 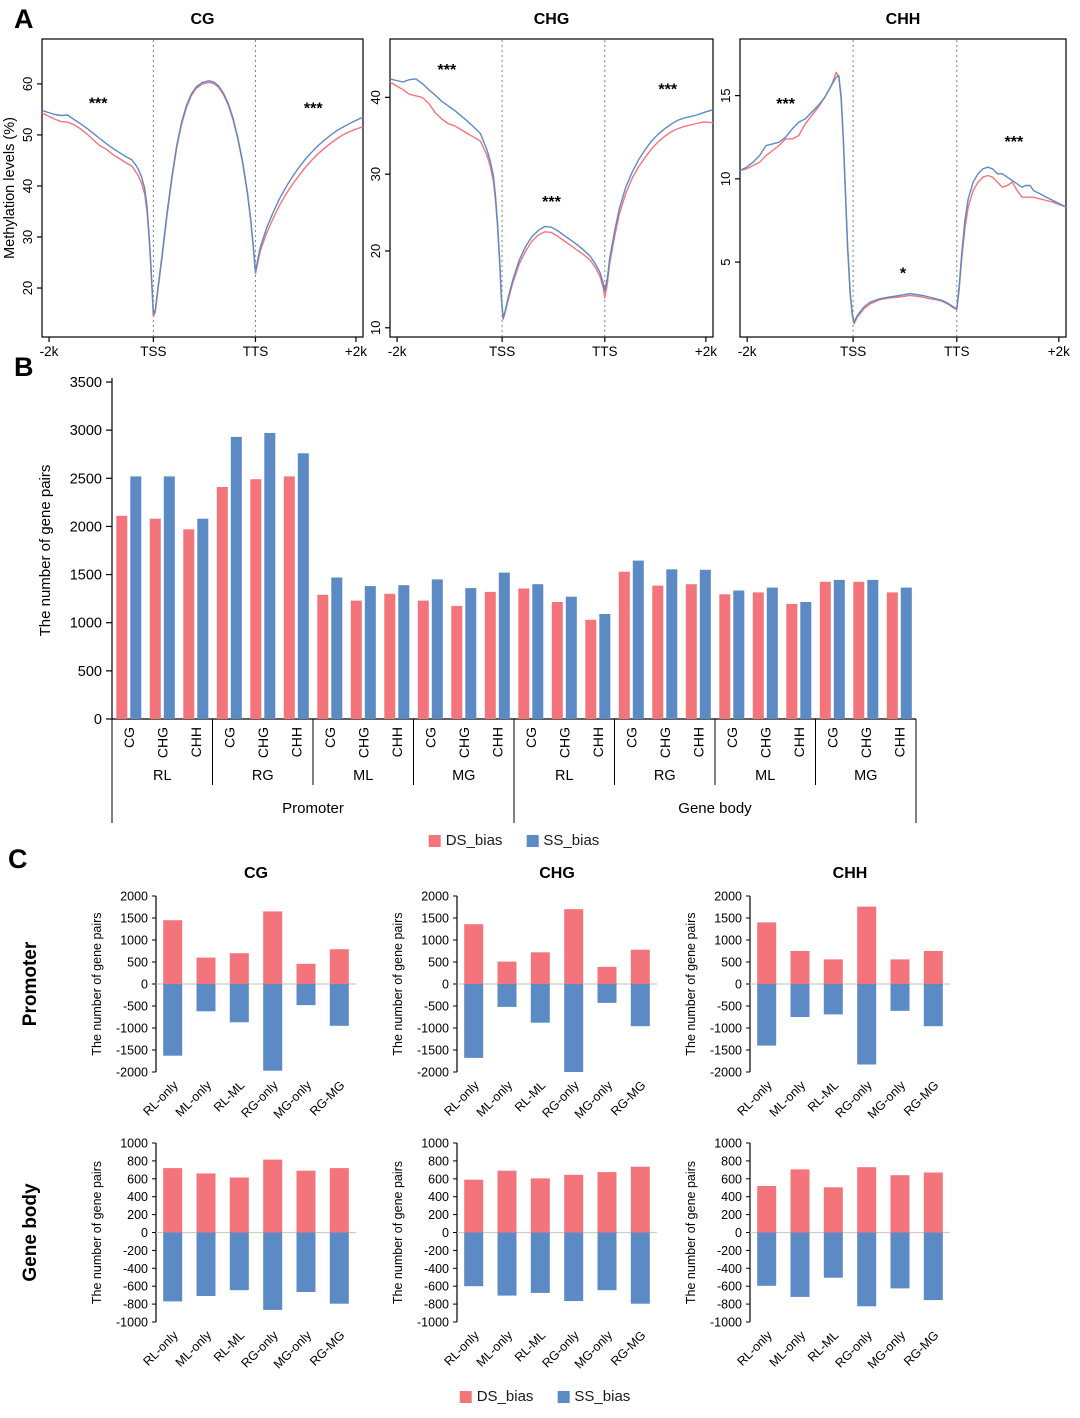 I want to click on y-tick-label: 20, so click(x=375, y=251).